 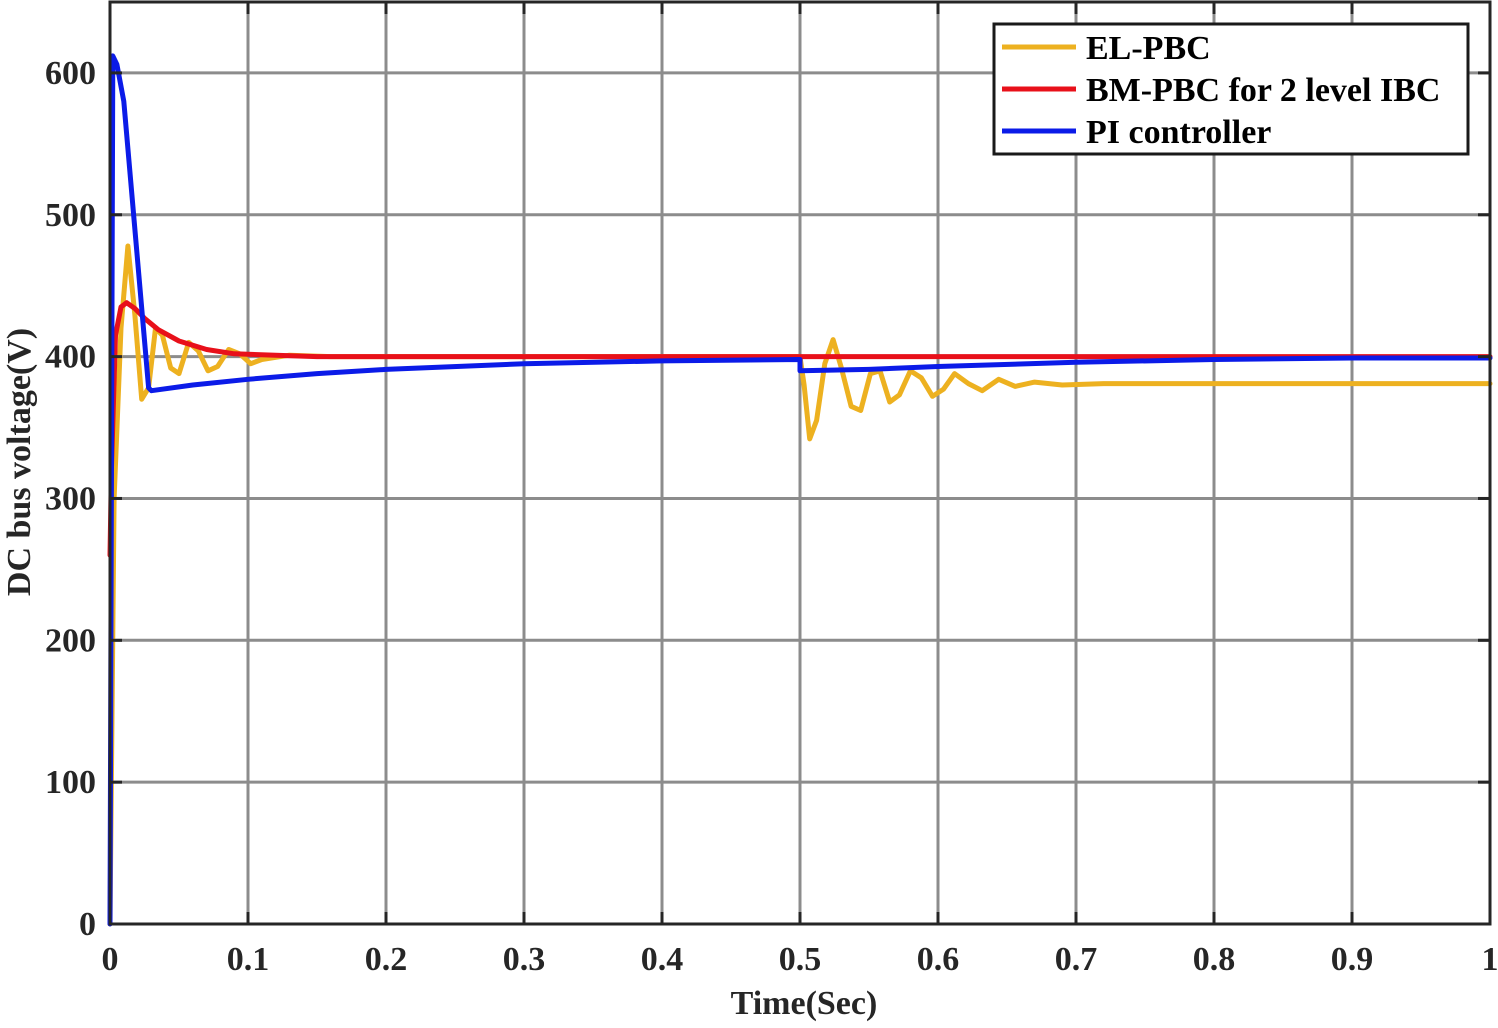 I want to click on x-tick-label: 0.7, so click(x=1076, y=959).